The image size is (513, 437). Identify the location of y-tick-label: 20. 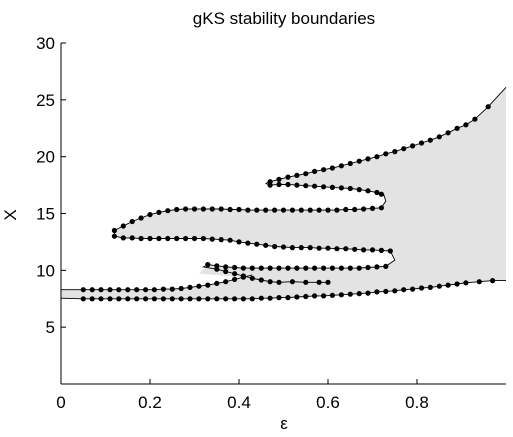
(45, 157).